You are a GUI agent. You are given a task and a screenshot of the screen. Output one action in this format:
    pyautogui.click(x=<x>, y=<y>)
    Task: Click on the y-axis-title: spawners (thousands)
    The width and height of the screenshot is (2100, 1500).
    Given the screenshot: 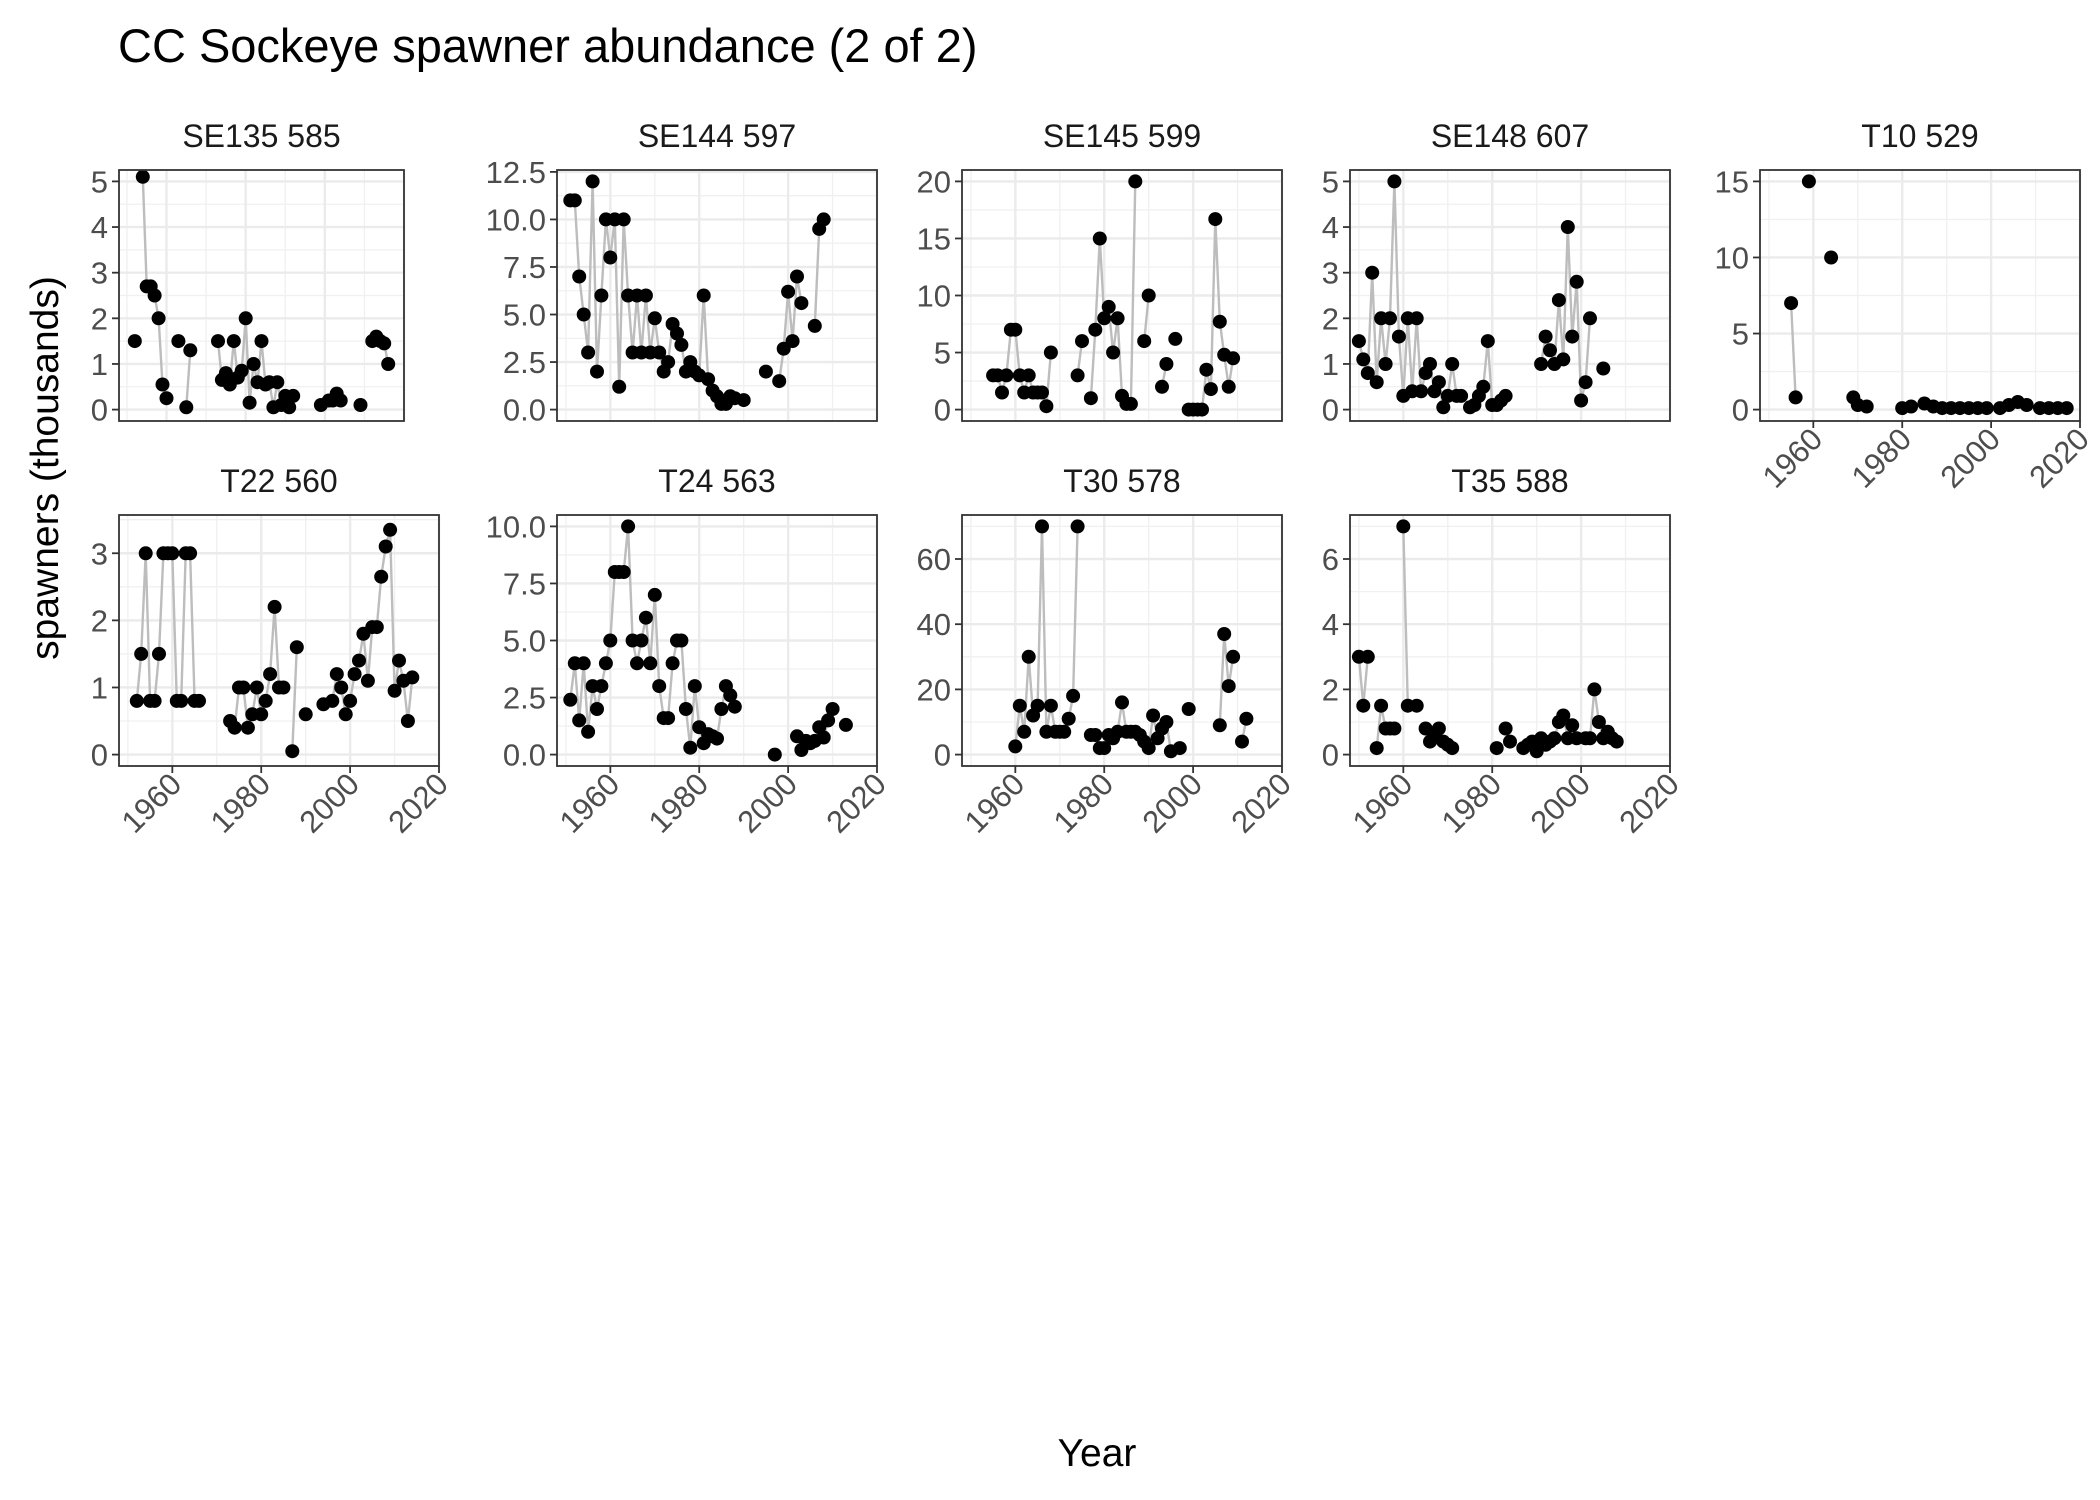 What is the action you would take?
    pyautogui.click(x=45, y=468)
    